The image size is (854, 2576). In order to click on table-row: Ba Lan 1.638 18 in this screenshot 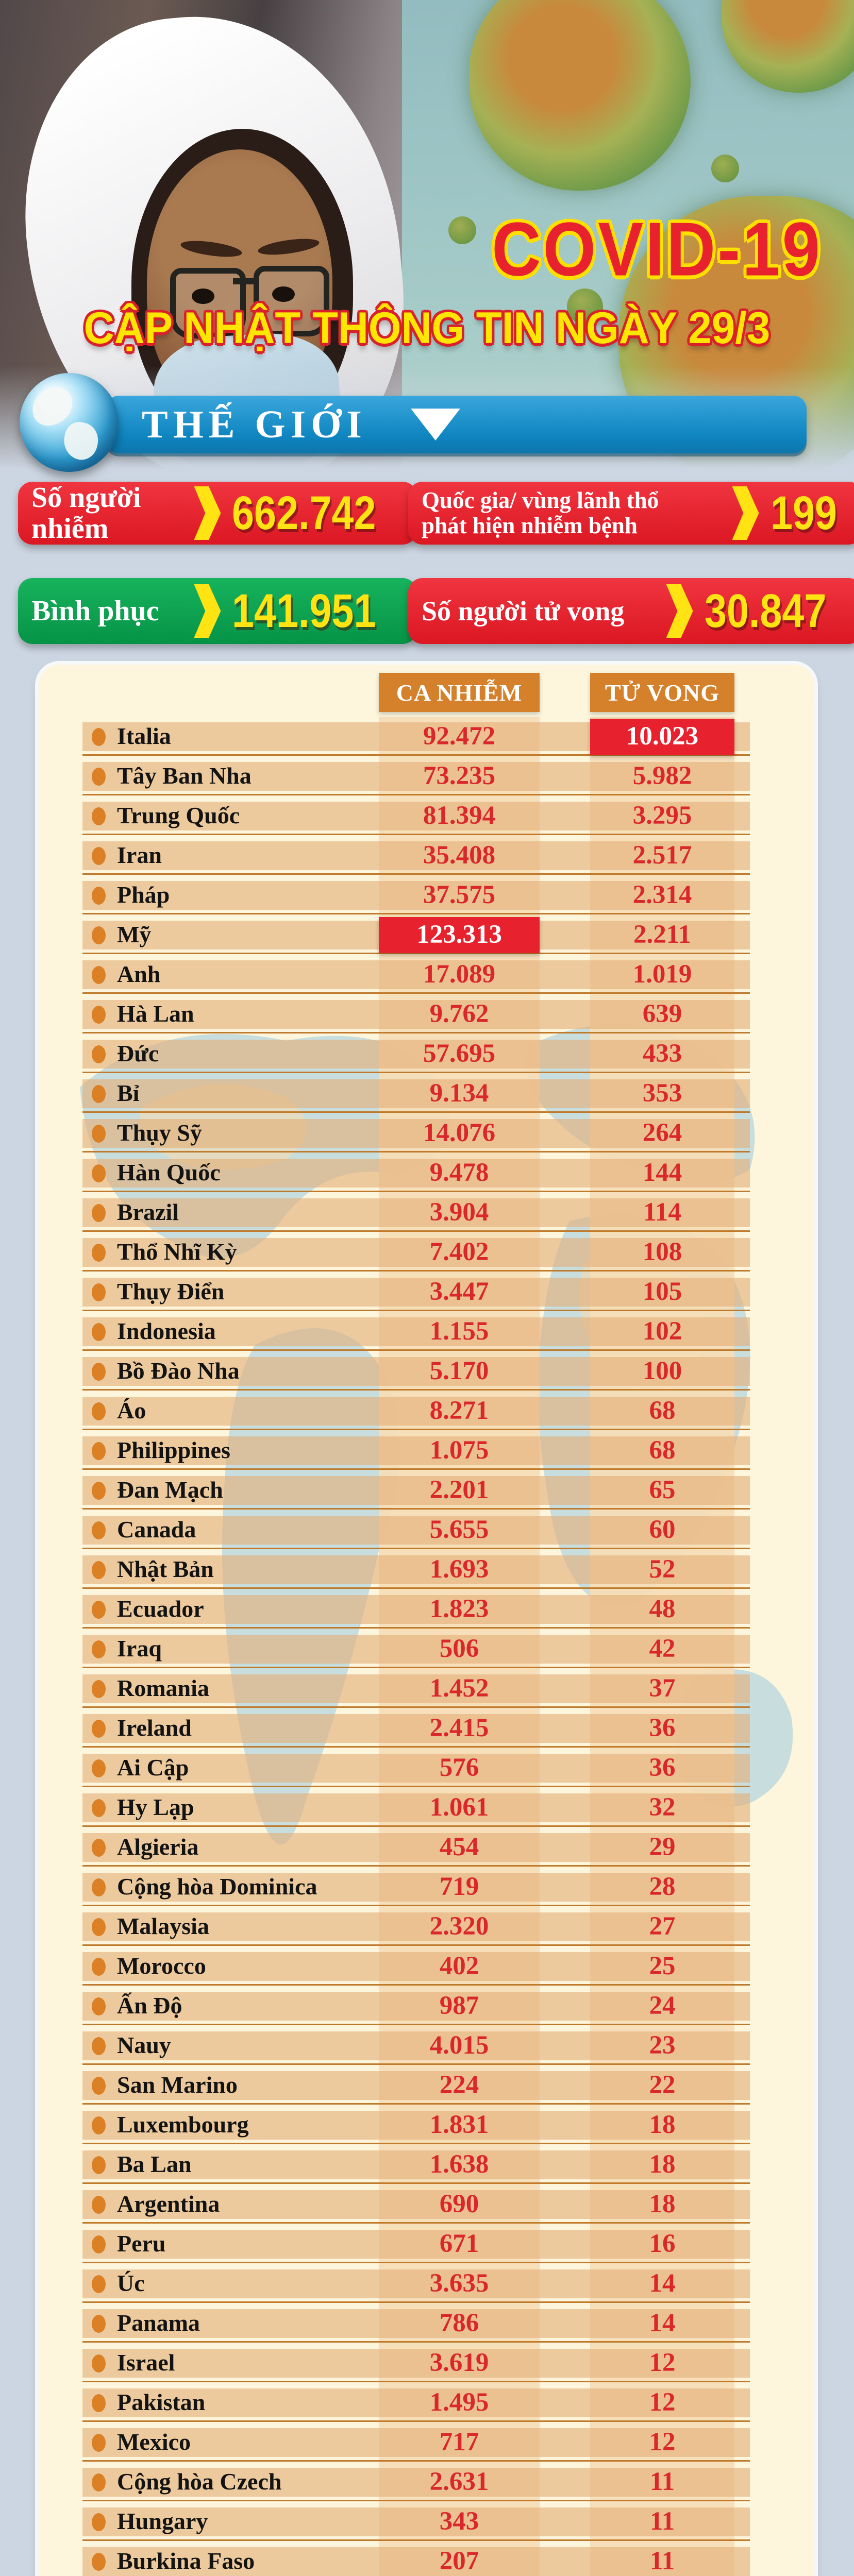, I will do `click(426, 2170)`.